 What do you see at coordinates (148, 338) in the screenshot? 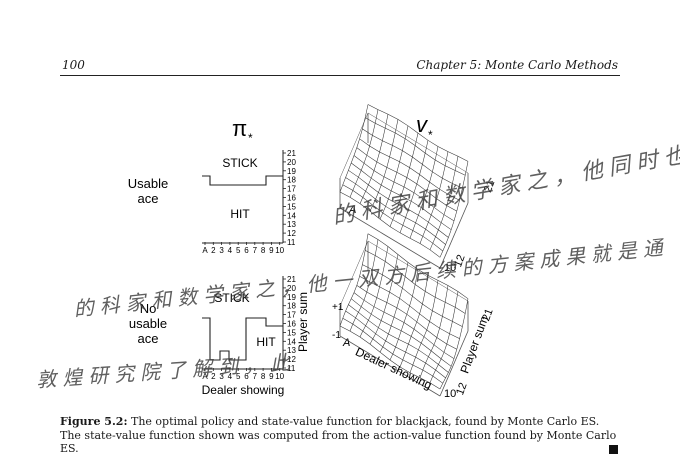
I see `row-label-nousable-3: ace` at bounding box center [148, 338].